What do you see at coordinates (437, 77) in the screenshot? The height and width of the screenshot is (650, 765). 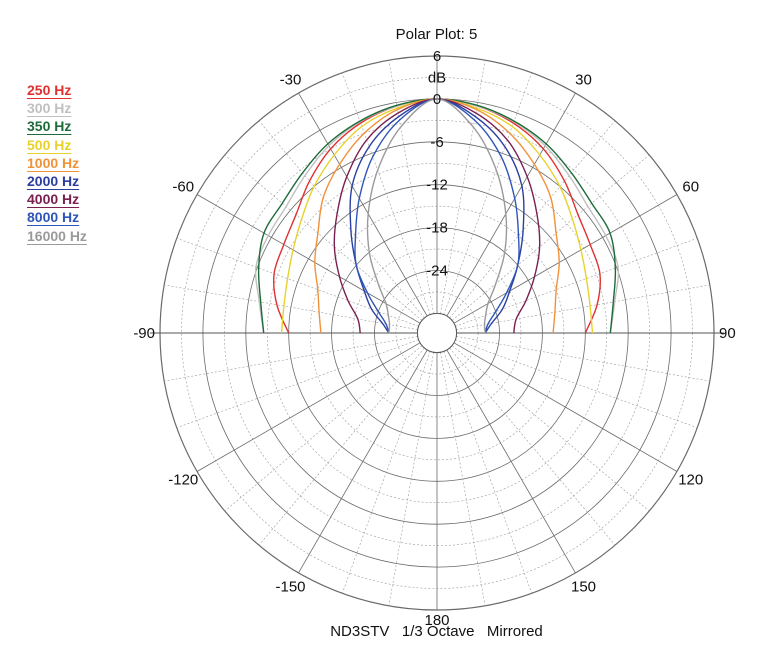 I see `radial-unit-label: dB` at bounding box center [437, 77].